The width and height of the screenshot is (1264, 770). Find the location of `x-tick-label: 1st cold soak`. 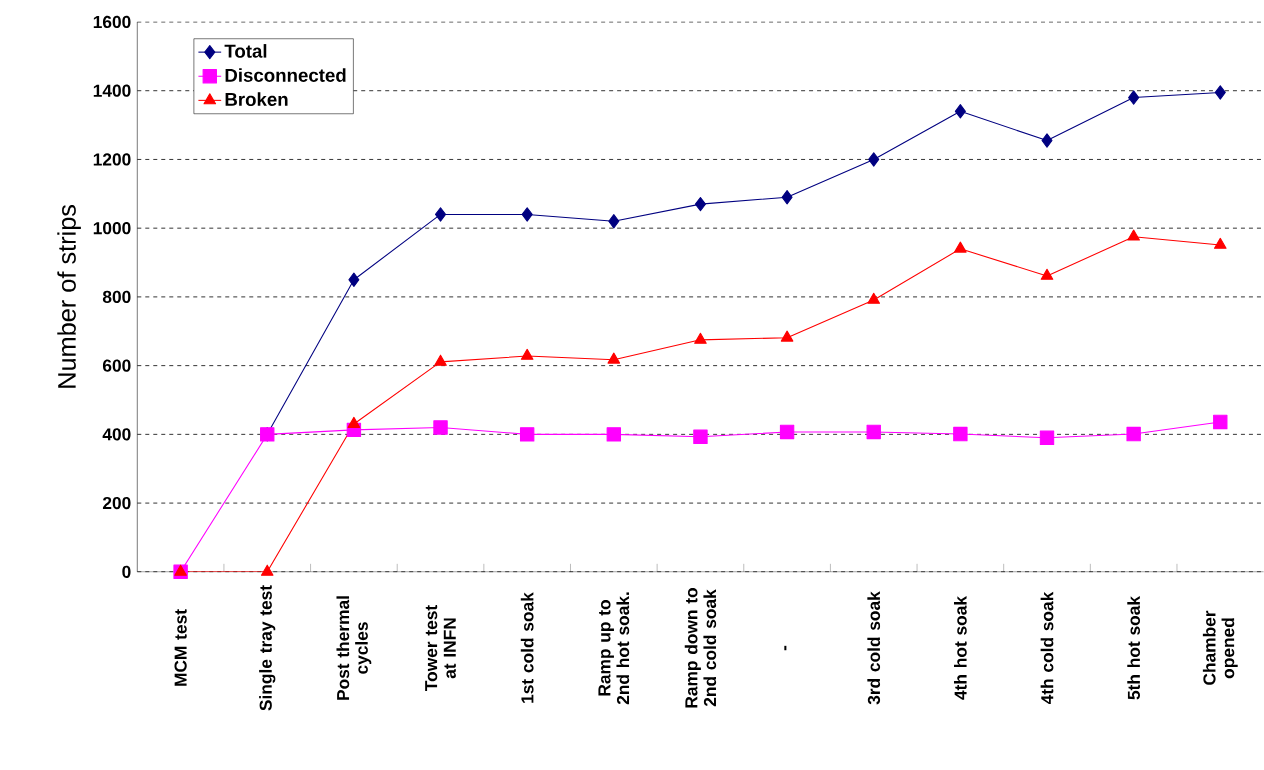

x-tick-label: 1st cold soak is located at coordinates (527, 647).